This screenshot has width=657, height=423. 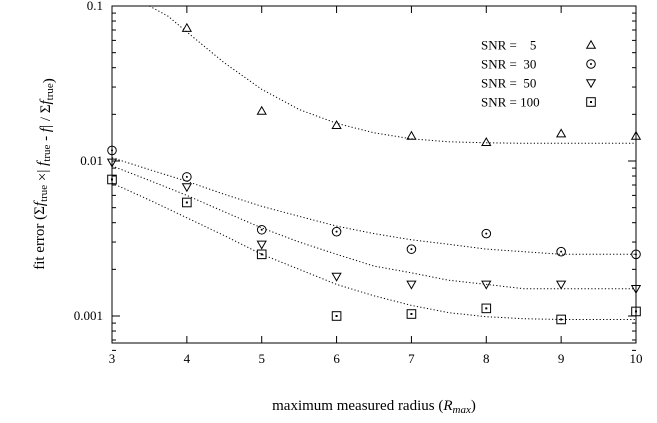 I want to click on x-tick-label: 10, so click(x=636, y=358).